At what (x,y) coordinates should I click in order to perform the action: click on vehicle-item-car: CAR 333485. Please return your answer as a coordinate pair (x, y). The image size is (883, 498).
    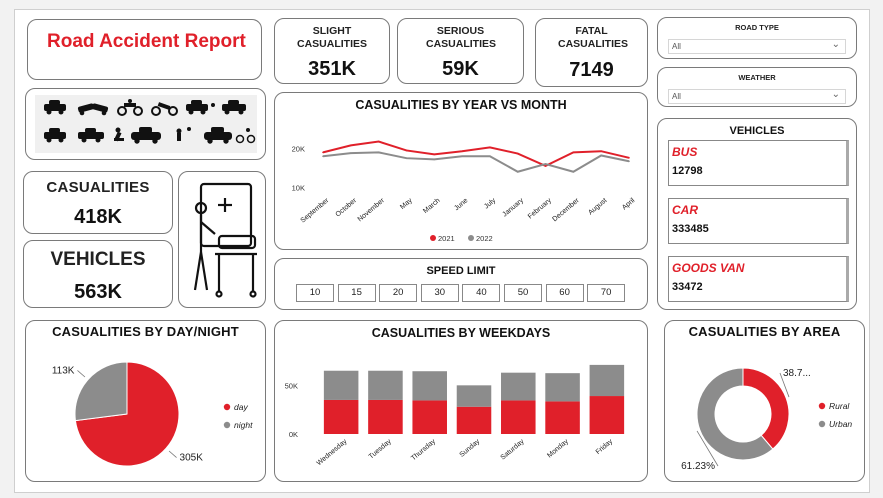
    Looking at the image, I should click on (758, 221).